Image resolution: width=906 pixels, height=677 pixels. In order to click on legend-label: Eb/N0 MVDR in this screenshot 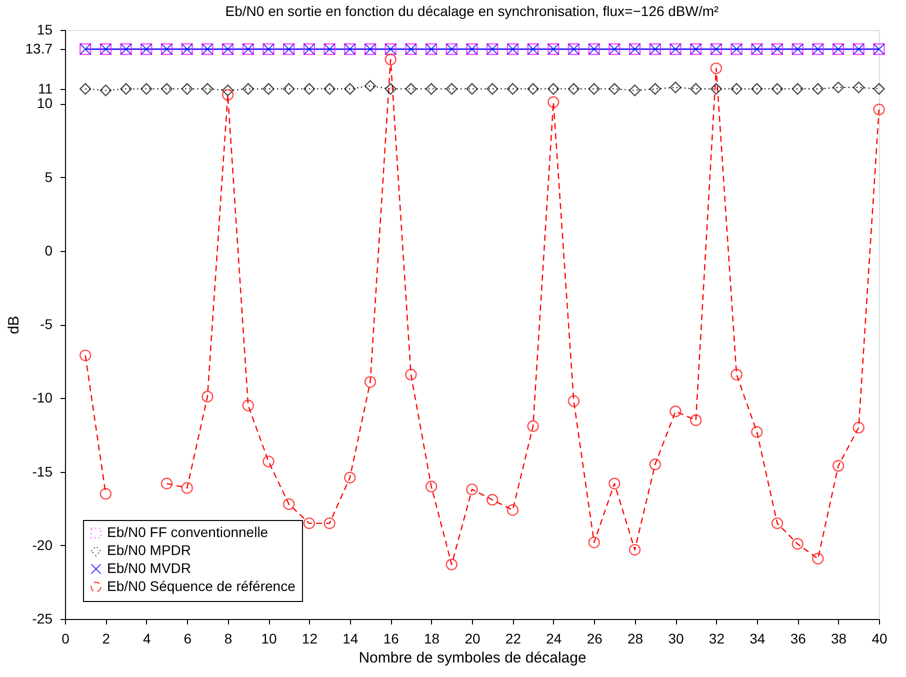, I will do `click(149, 568)`.